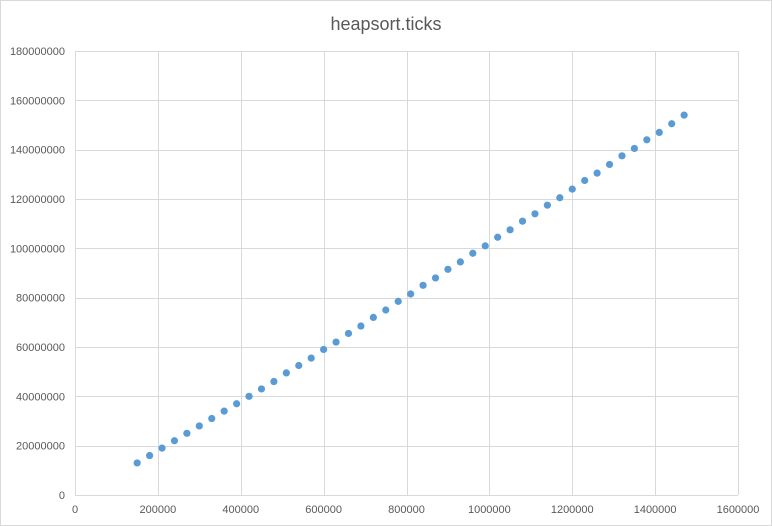 Image resolution: width=772 pixels, height=526 pixels. I want to click on y-tick-label: 20000000, so click(40, 447).